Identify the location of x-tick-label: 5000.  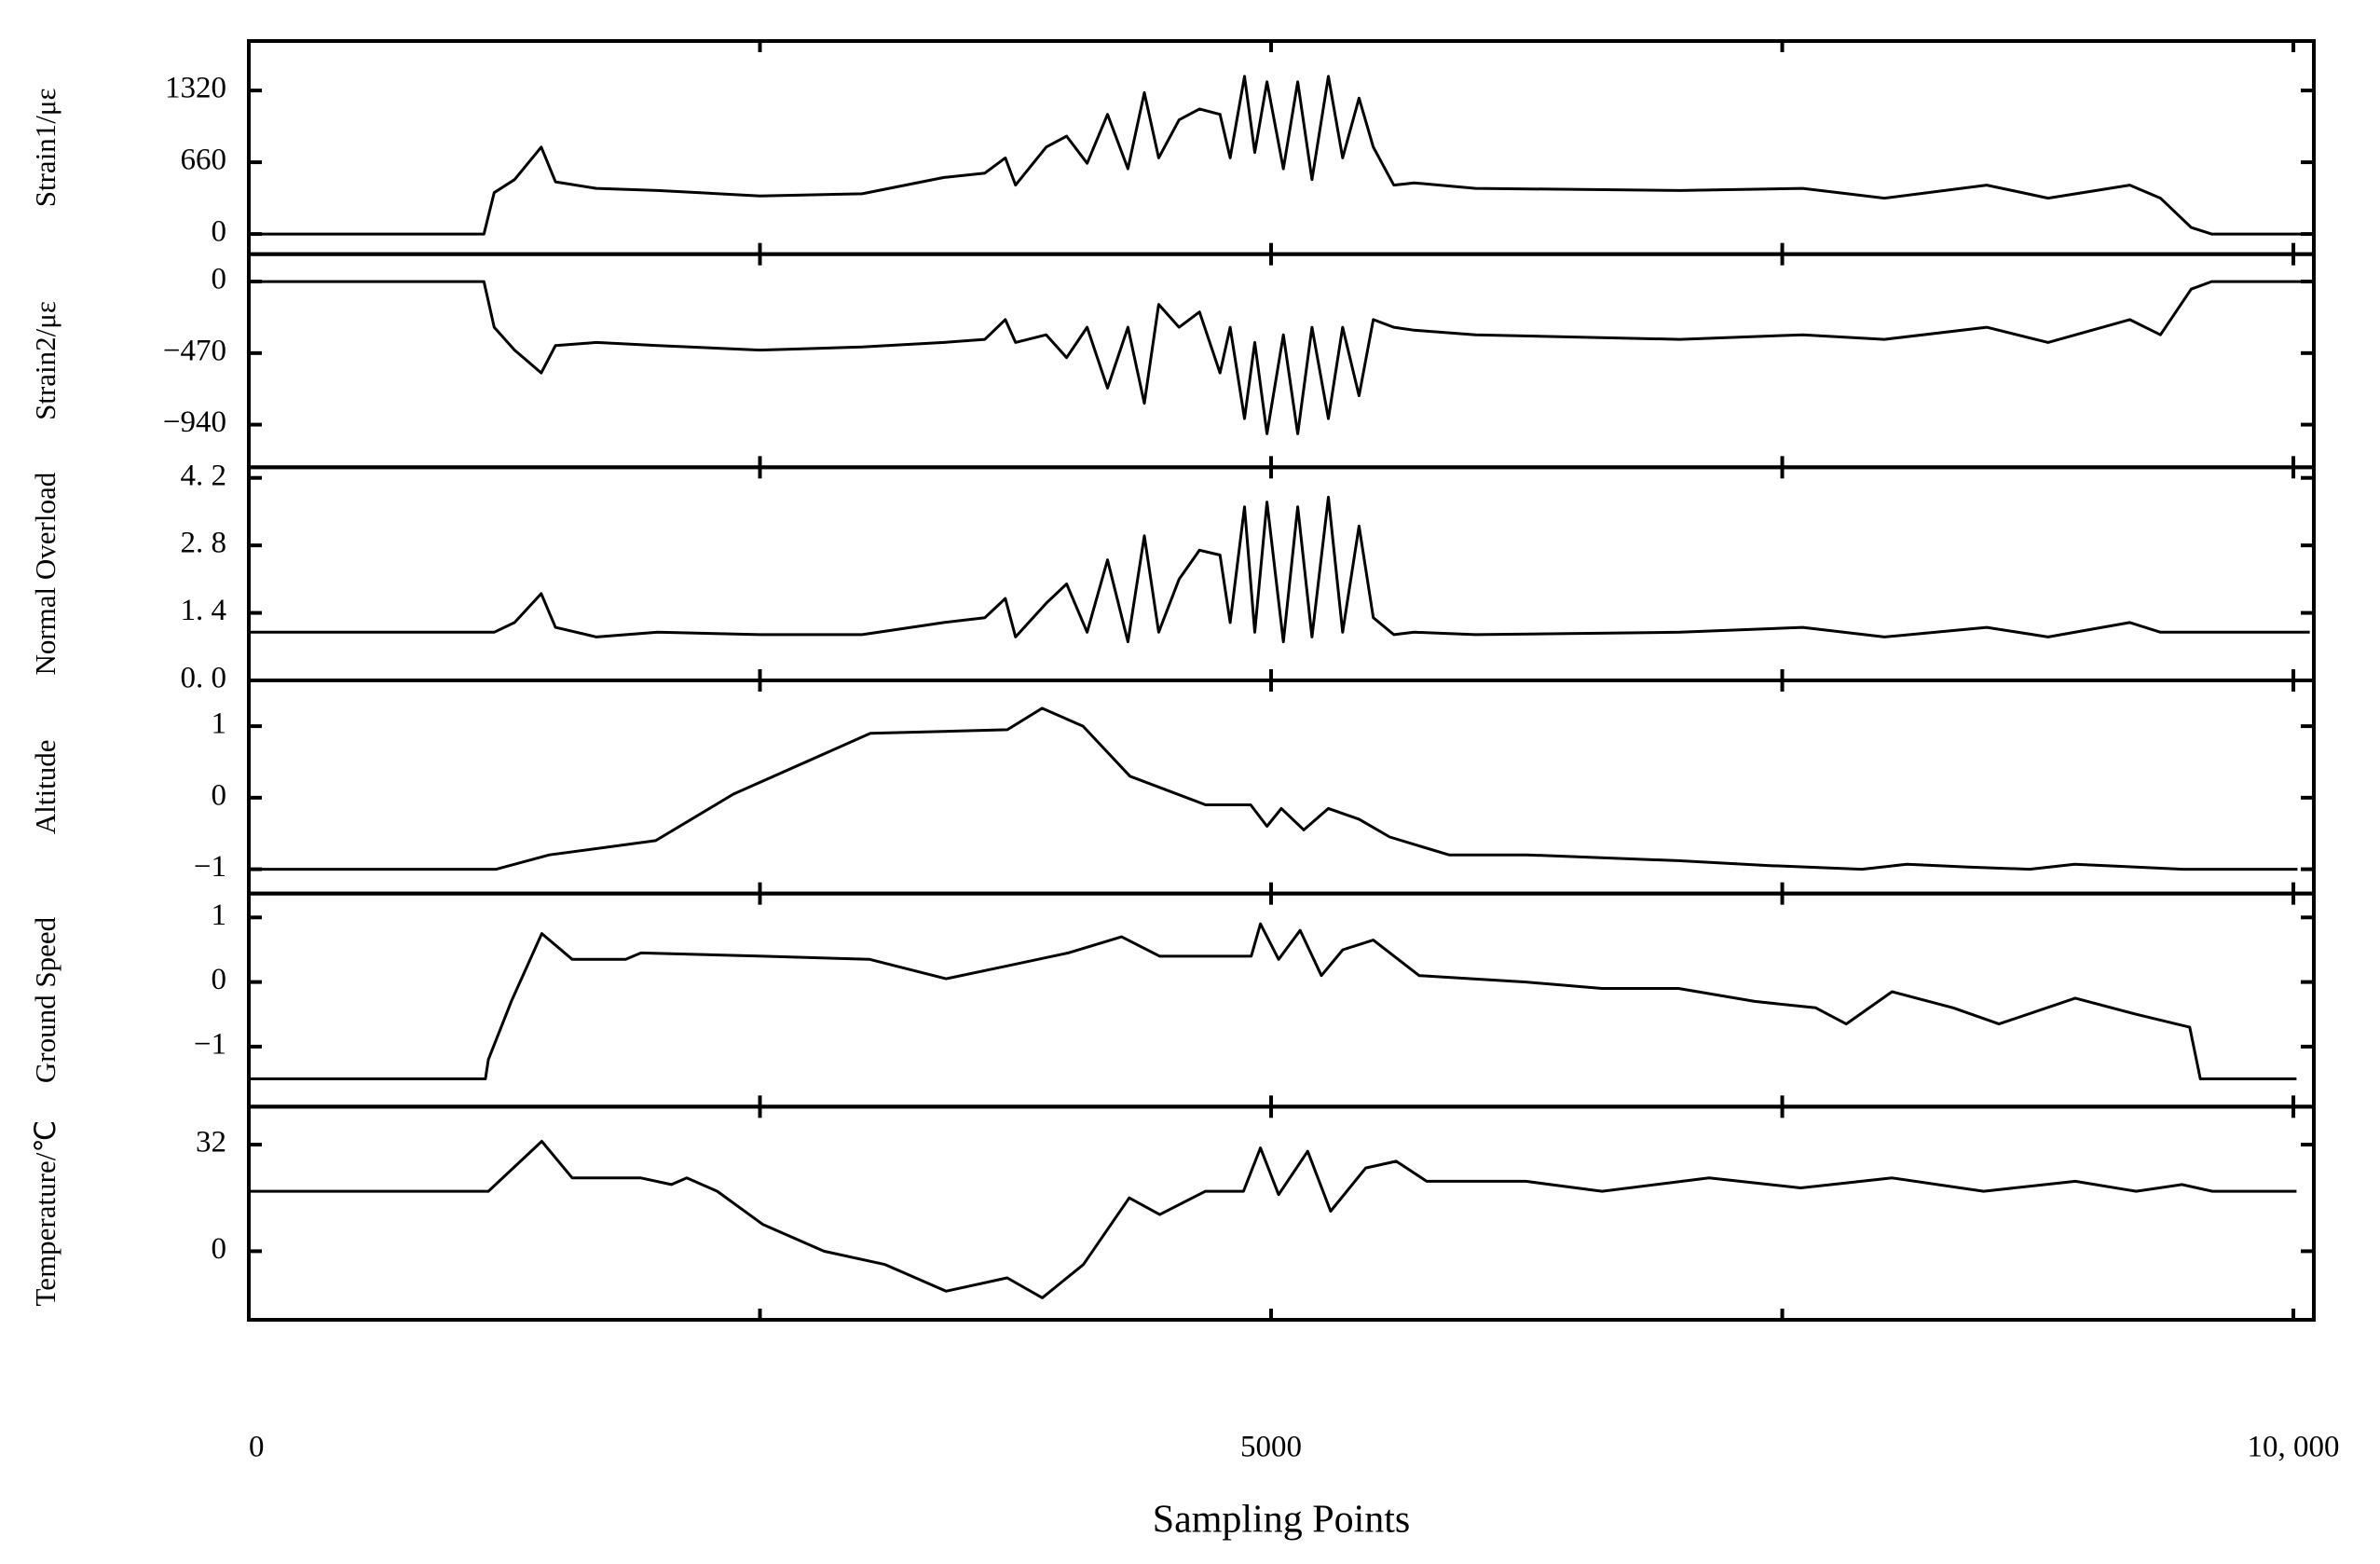
(1271, 1447).